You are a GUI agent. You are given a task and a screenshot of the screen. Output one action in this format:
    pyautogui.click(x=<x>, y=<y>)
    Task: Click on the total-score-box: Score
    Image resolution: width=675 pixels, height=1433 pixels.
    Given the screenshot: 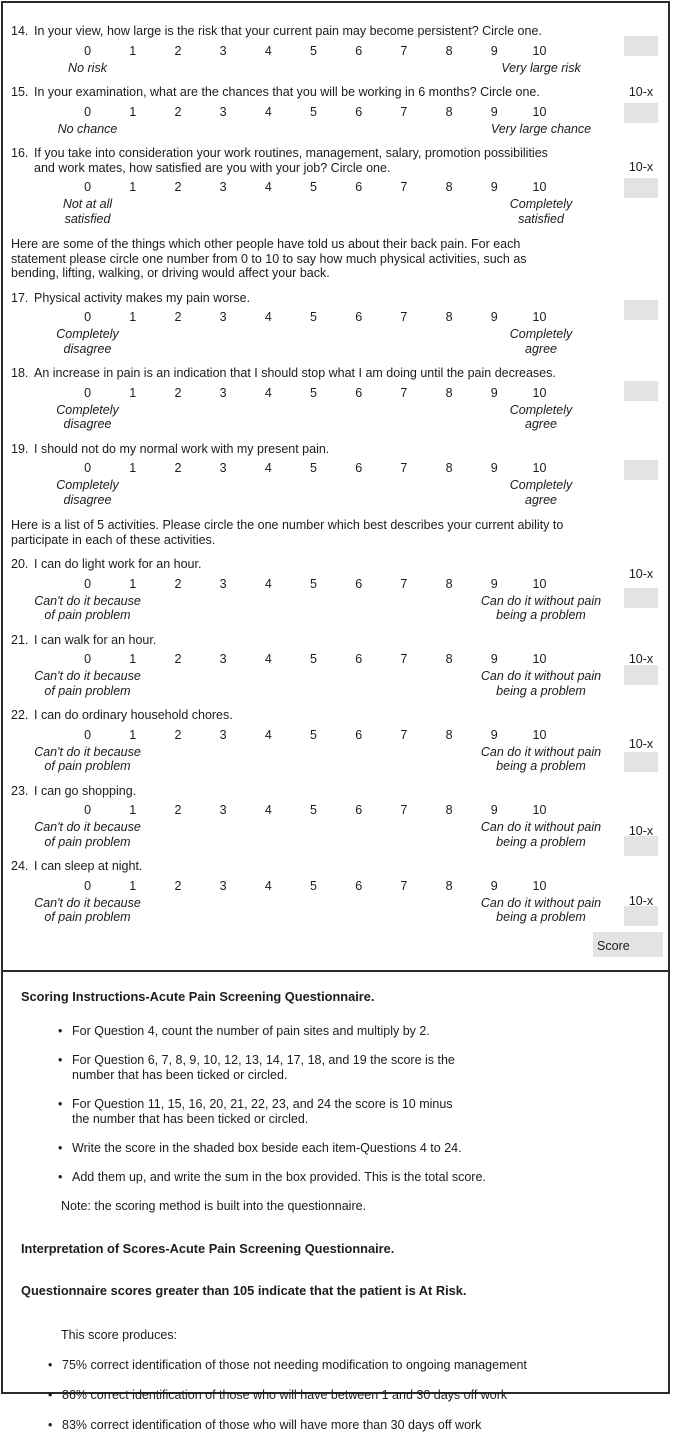 What is the action you would take?
    pyautogui.click(x=628, y=944)
    